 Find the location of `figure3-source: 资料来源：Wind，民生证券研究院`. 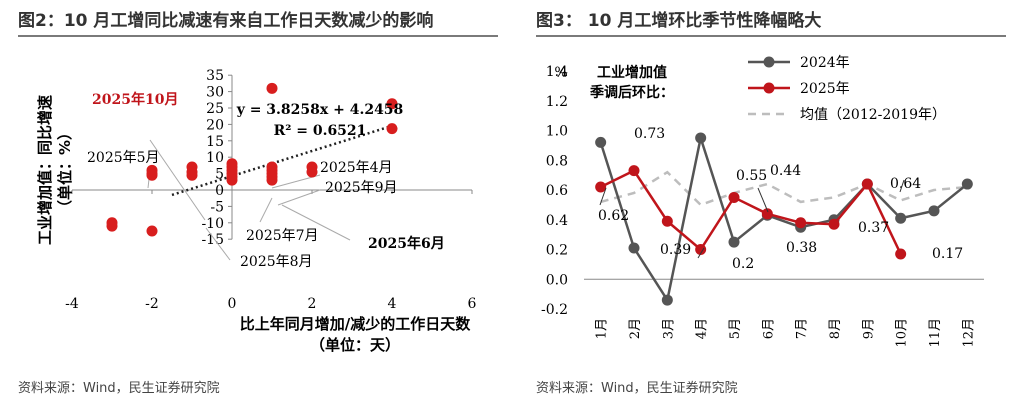

figure3-source: 资料来源：Wind，民生证券研究院 is located at coordinates (637, 388).